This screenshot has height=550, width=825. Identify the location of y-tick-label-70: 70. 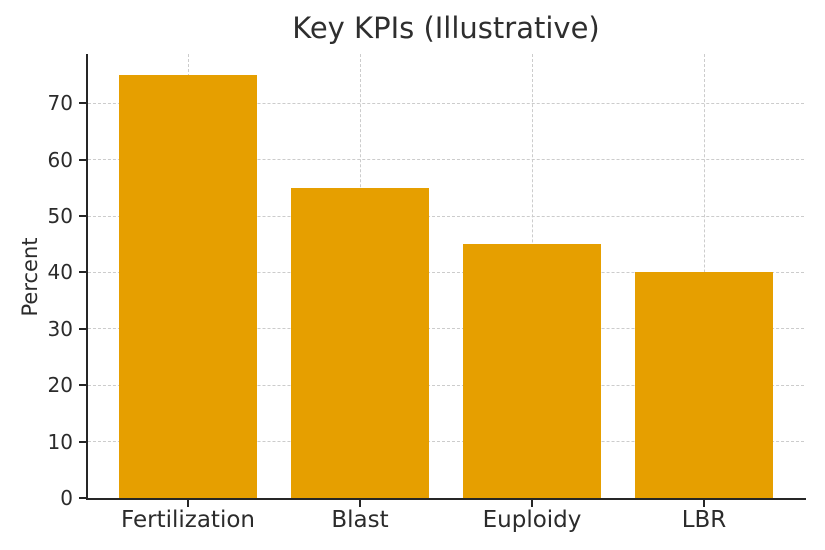
(60, 103).